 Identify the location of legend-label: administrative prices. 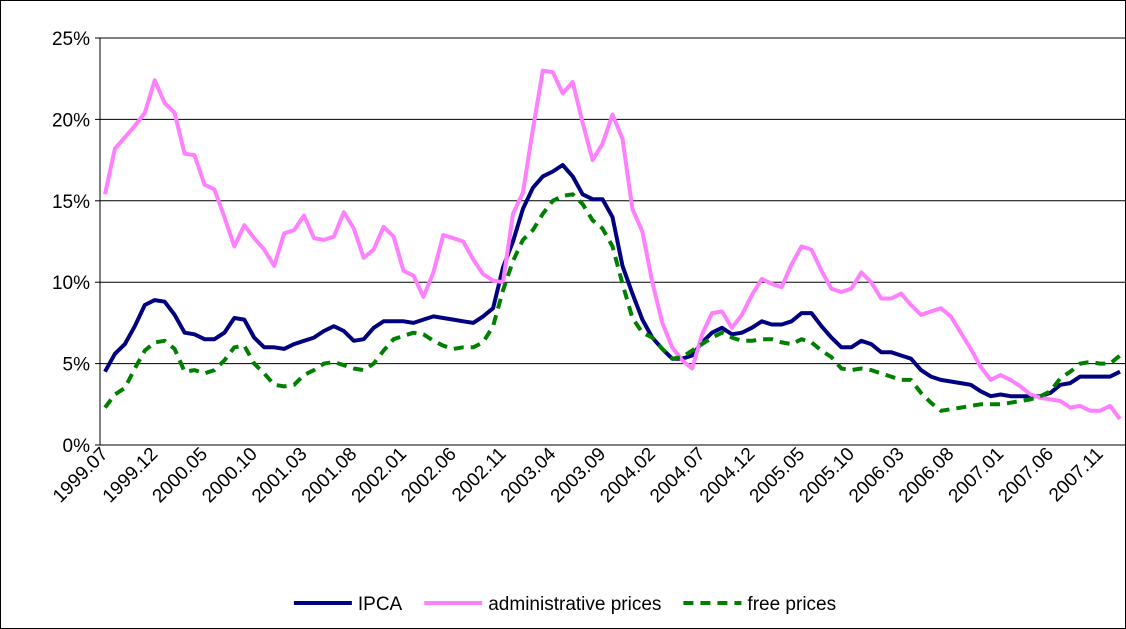
(574, 604).